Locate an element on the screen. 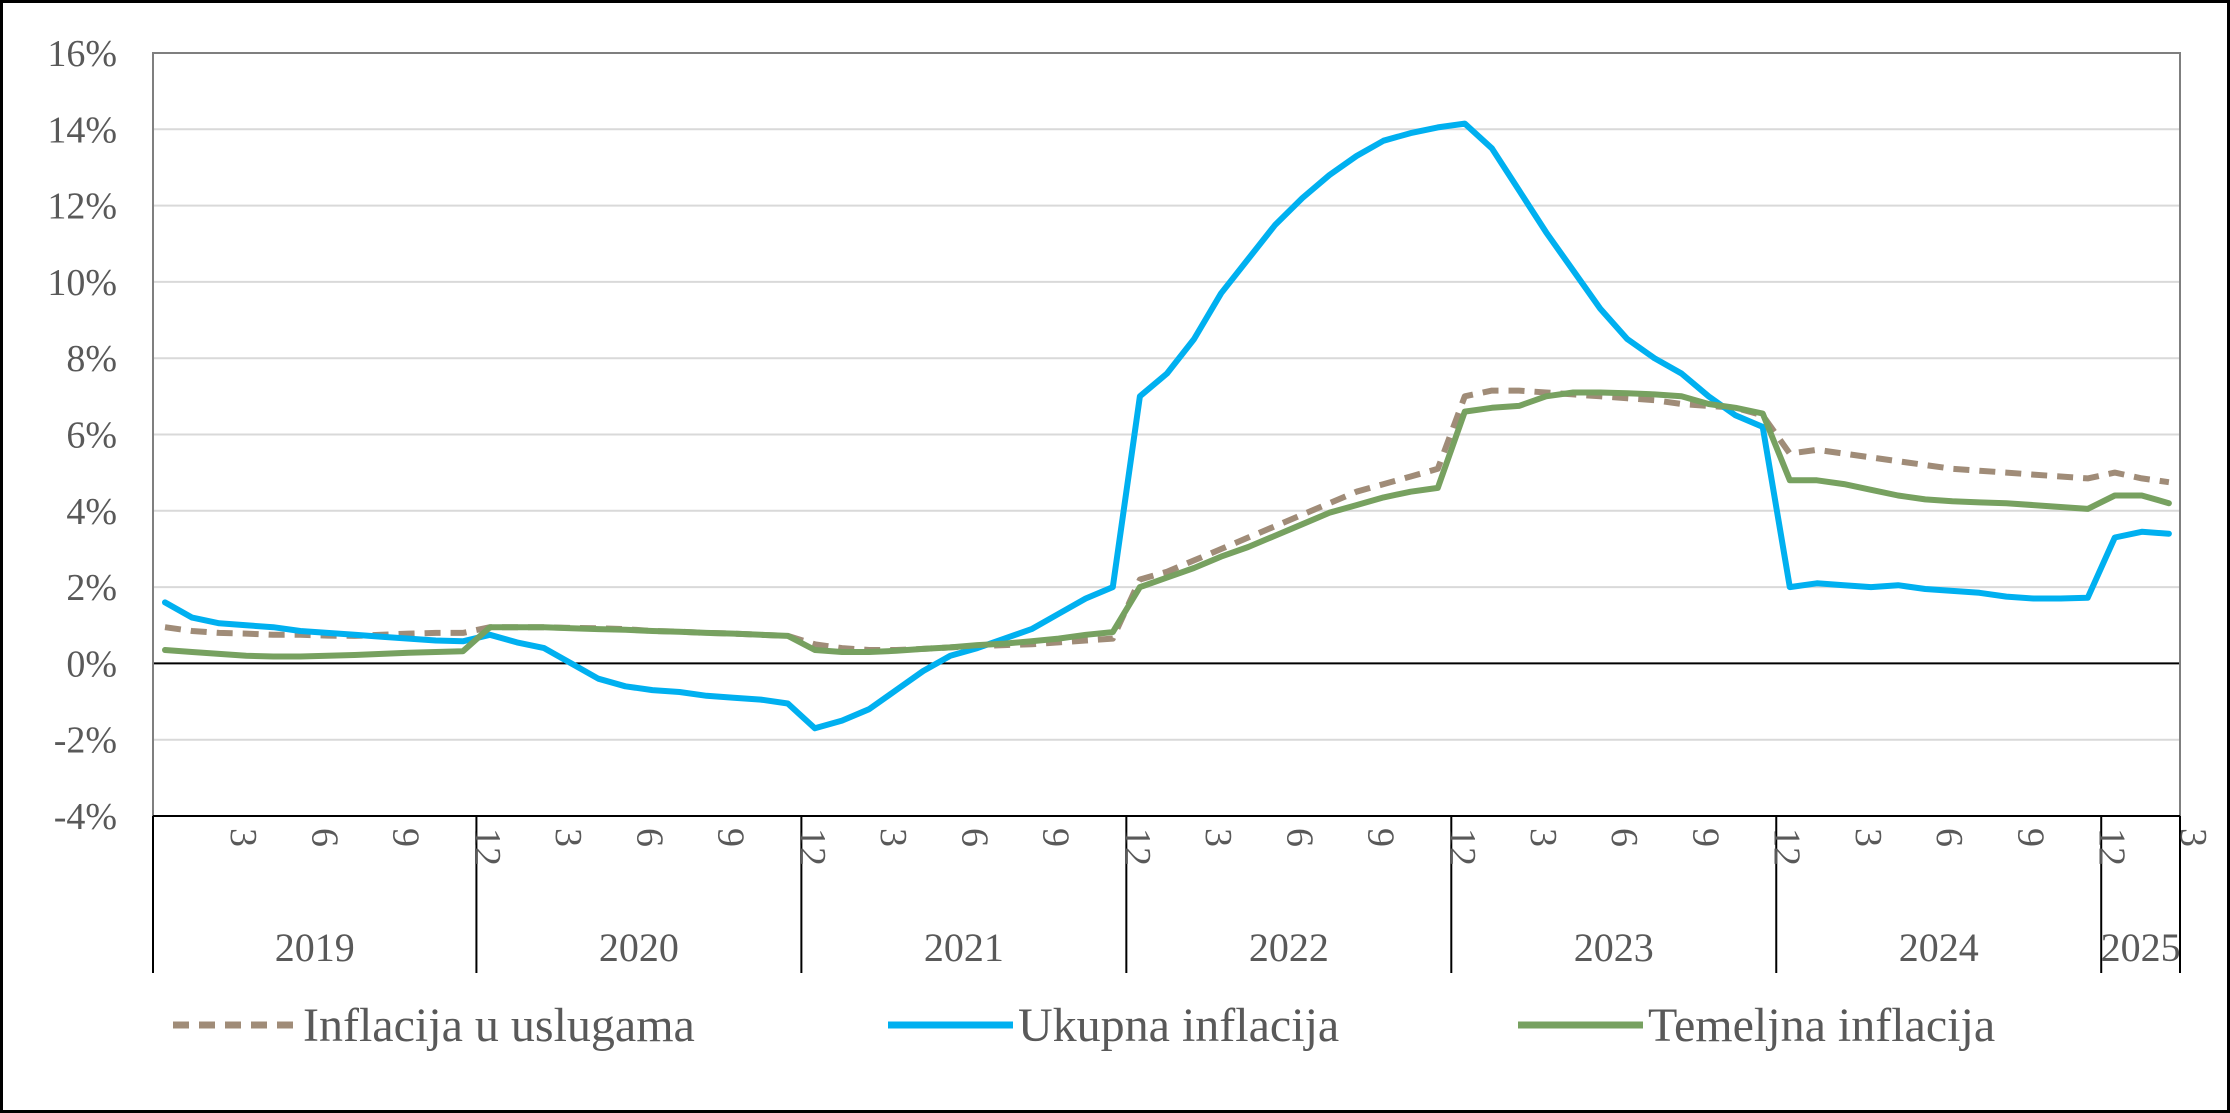 The height and width of the screenshot is (1113, 2230). y-tick-label: 4% is located at coordinates (91, 512).